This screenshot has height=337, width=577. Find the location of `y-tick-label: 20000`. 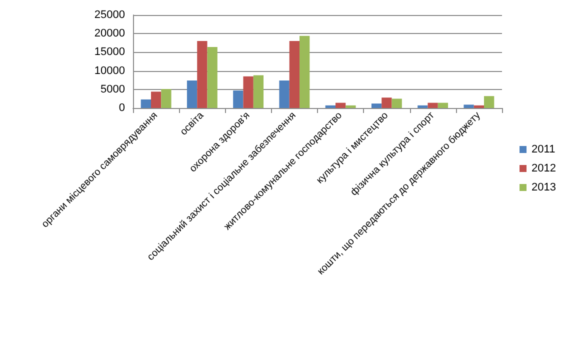

y-tick-label: 20000 is located at coordinates (109, 34).